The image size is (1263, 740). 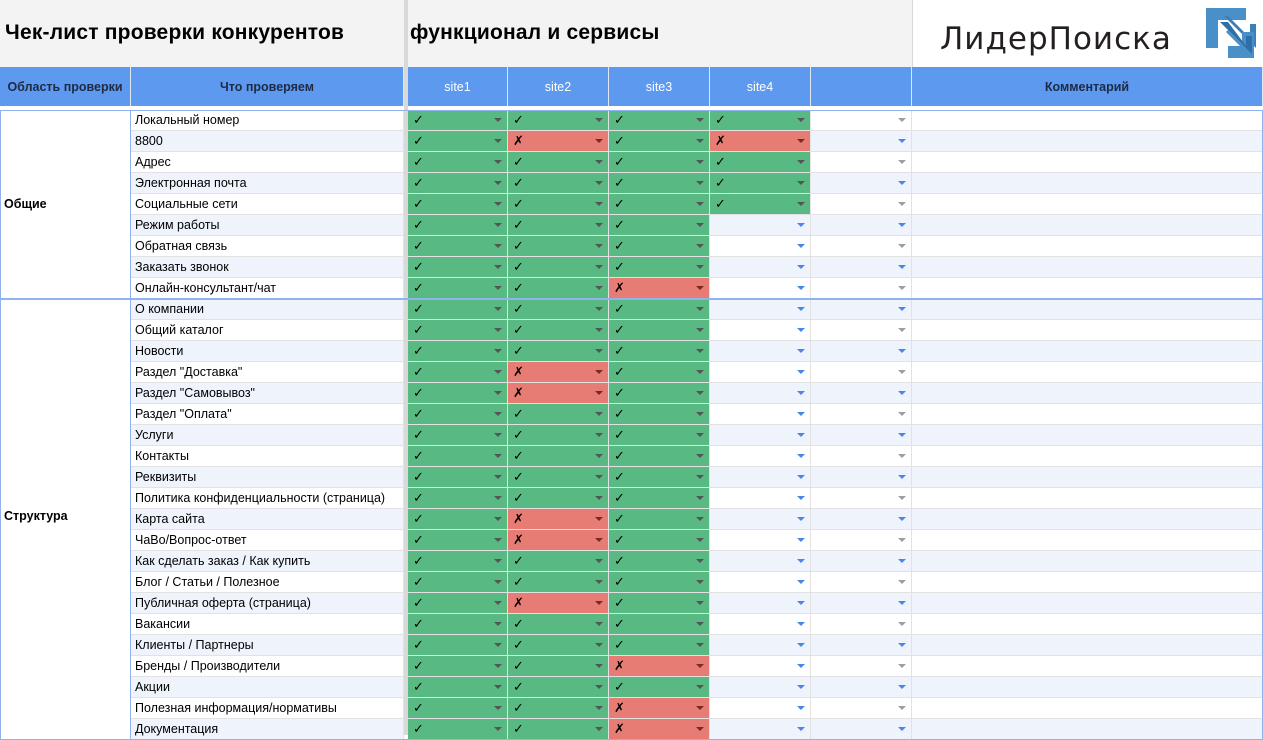 What do you see at coordinates (558, 540) in the screenshot?
I see `status-dropdown-site2: ✗` at bounding box center [558, 540].